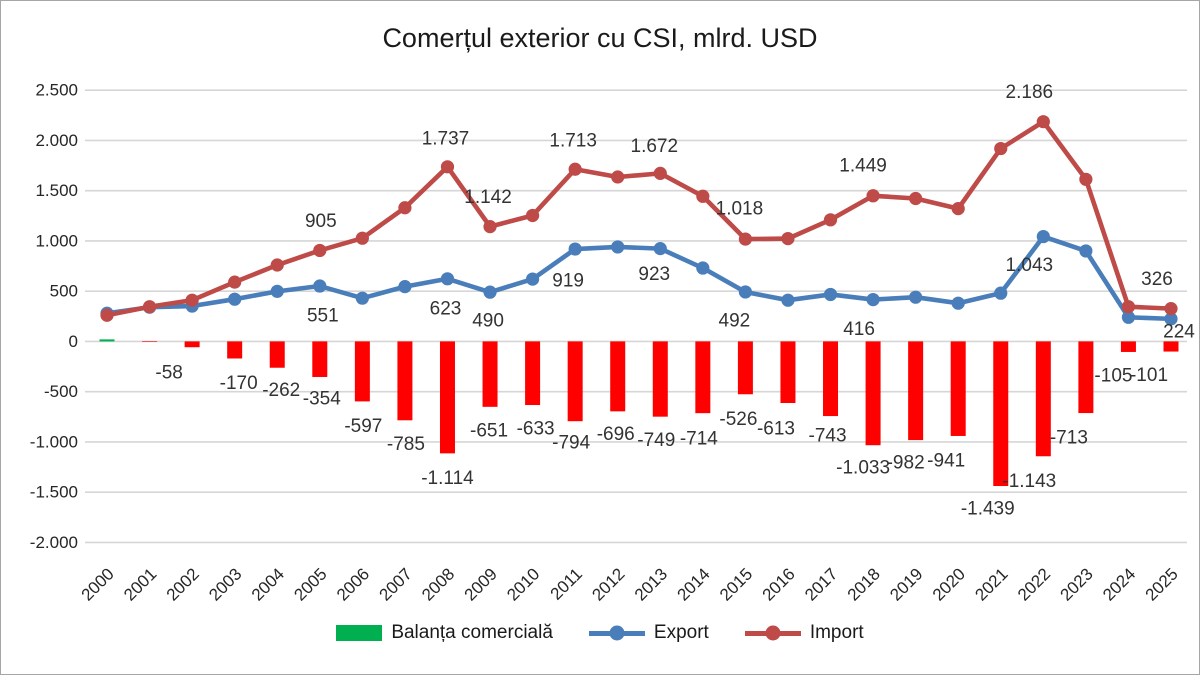 This screenshot has height=675, width=1200. Describe the element at coordinates (681, 632) in the screenshot. I see `legend-label-export: Export` at that location.